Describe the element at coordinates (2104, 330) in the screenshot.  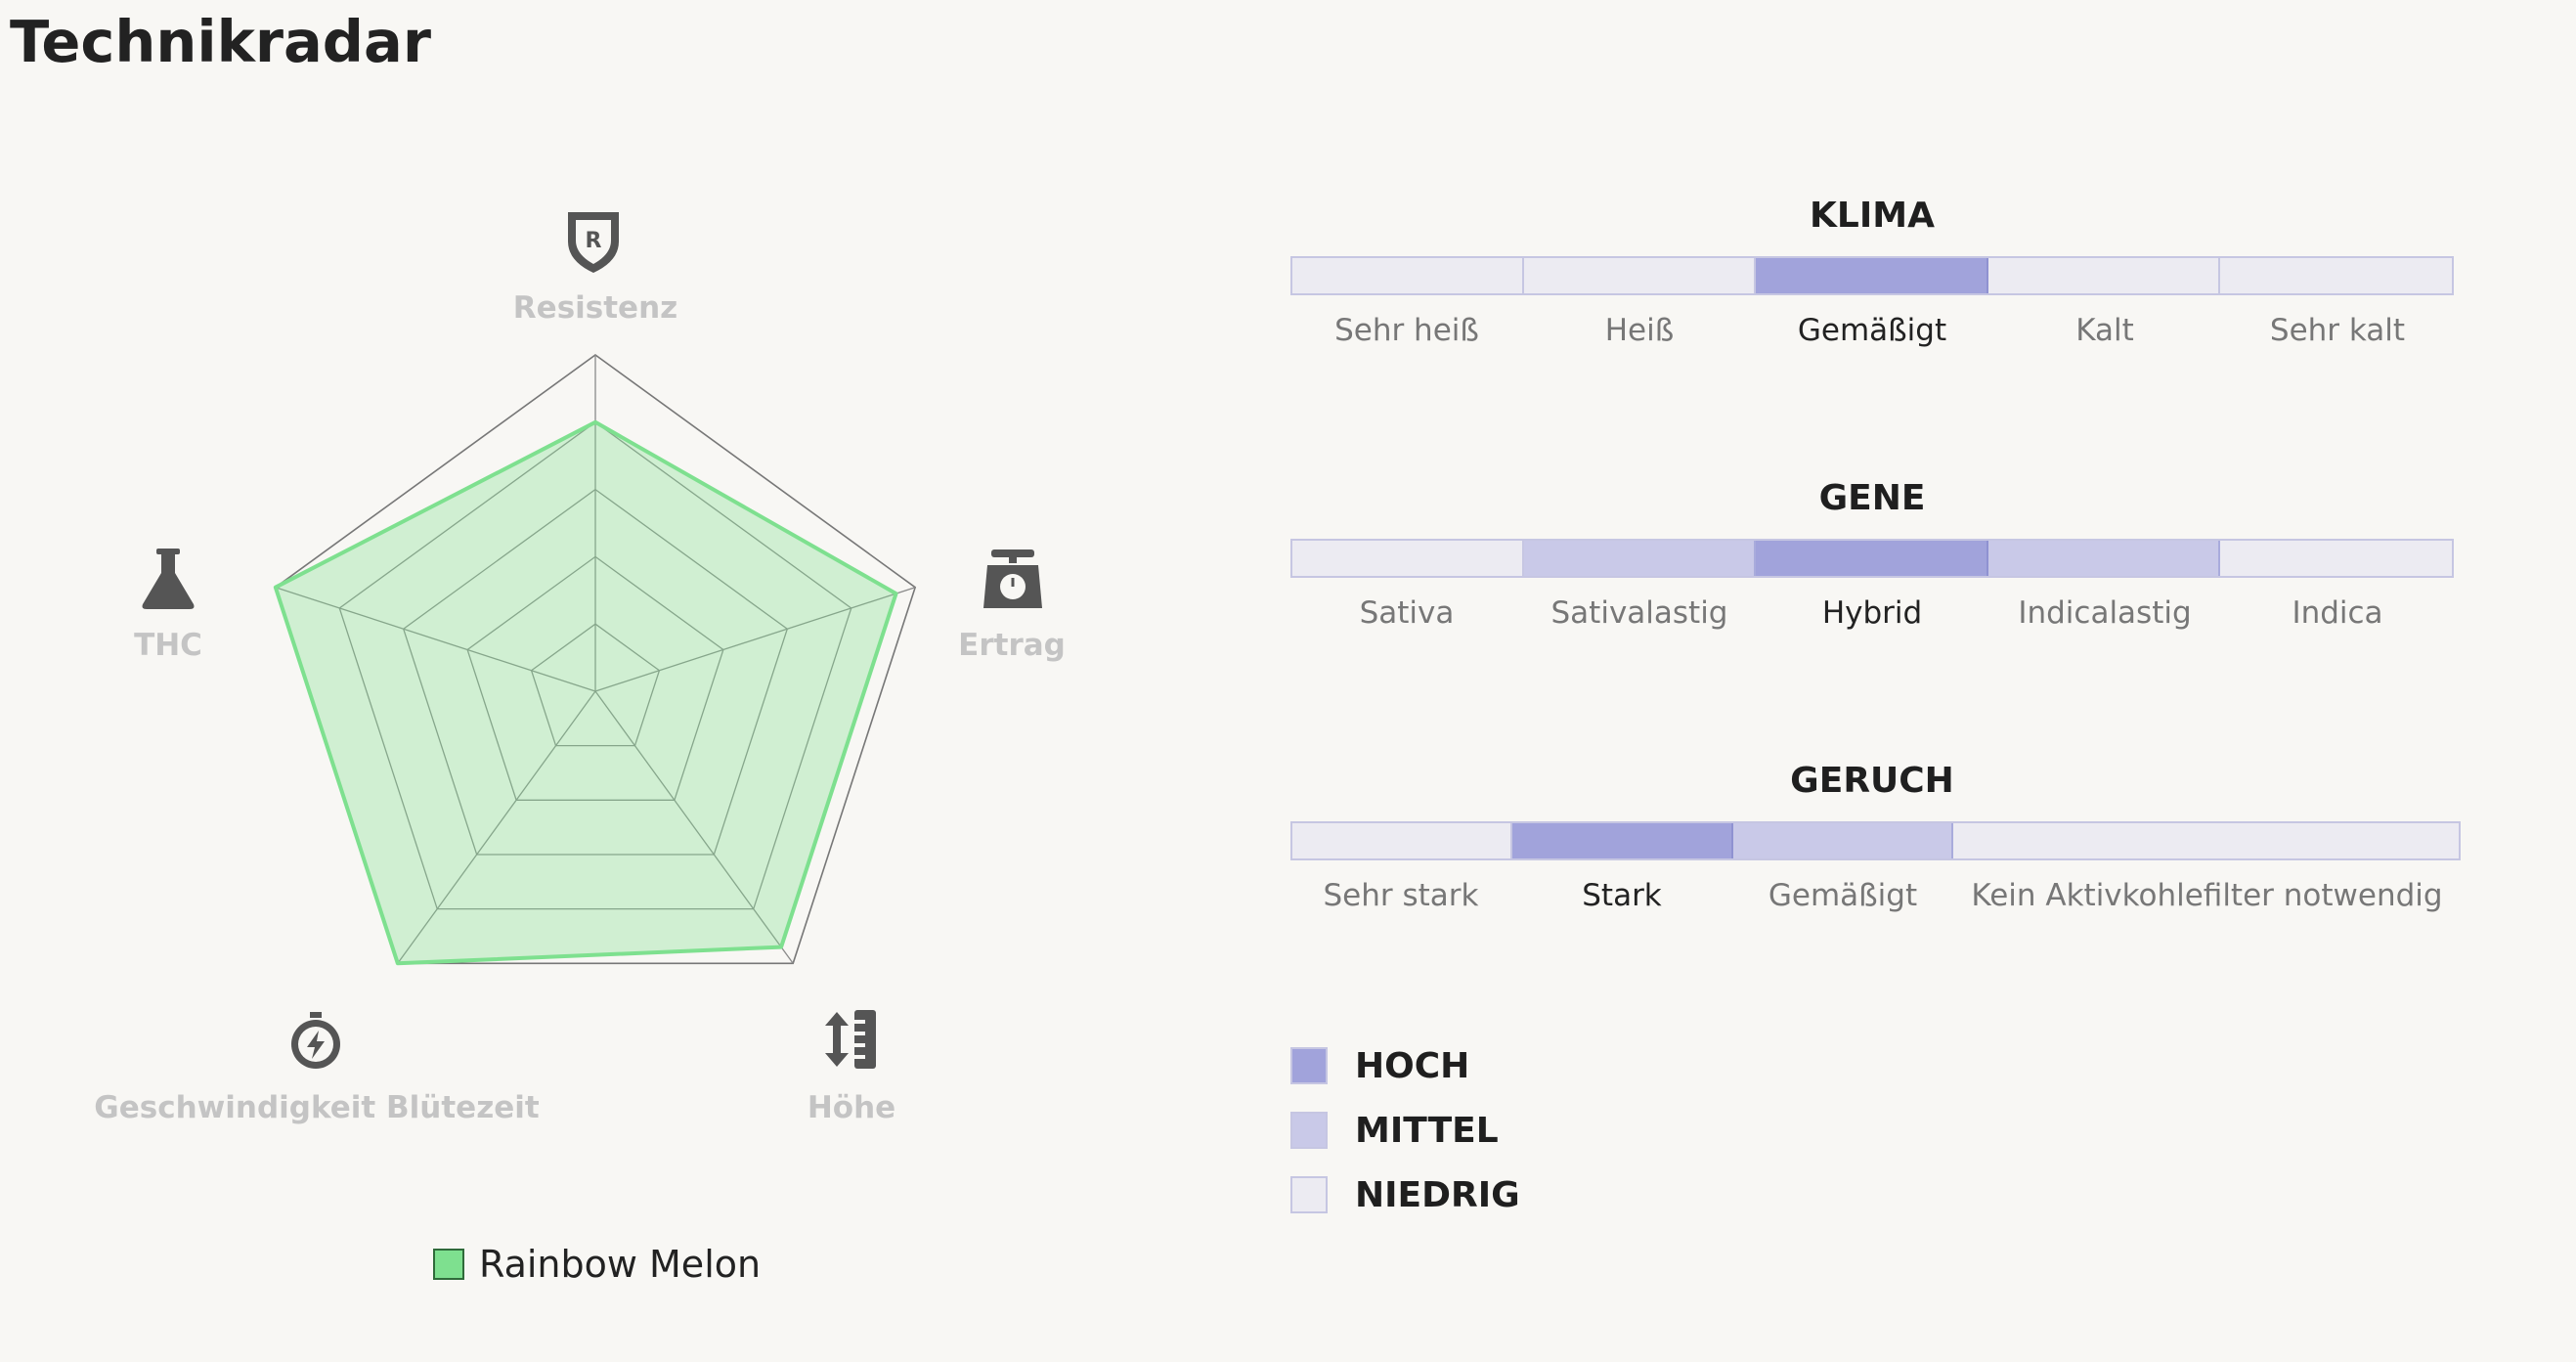
I see `scale-label: Kalt` at that location.